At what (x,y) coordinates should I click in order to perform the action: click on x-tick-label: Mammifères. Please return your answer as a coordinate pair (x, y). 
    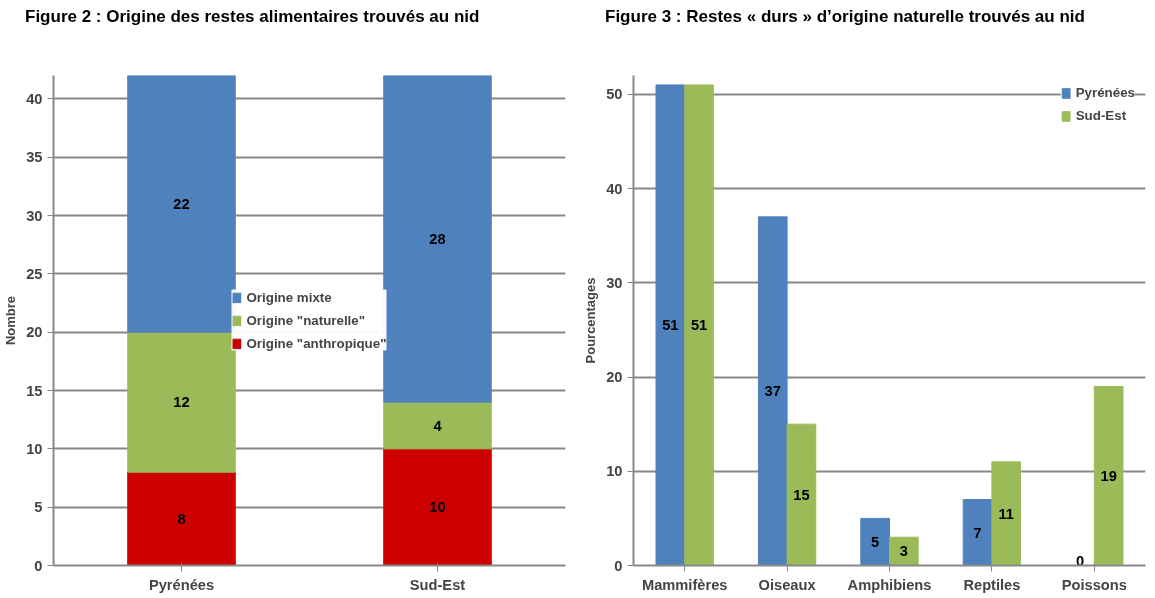
    Looking at the image, I should click on (684, 584).